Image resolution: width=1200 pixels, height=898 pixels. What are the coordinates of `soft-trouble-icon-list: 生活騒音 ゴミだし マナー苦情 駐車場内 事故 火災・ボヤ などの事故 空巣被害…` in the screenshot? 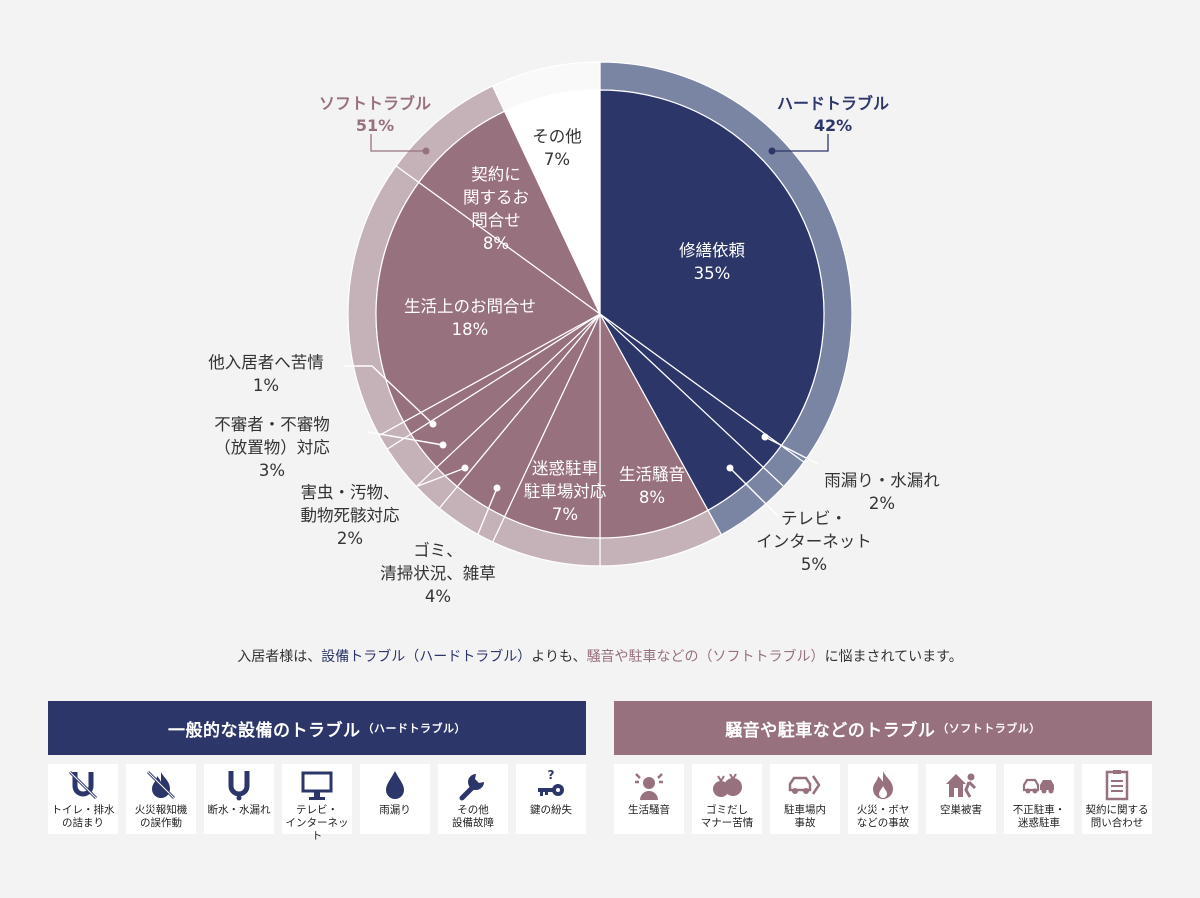 It's located at (883, 799).